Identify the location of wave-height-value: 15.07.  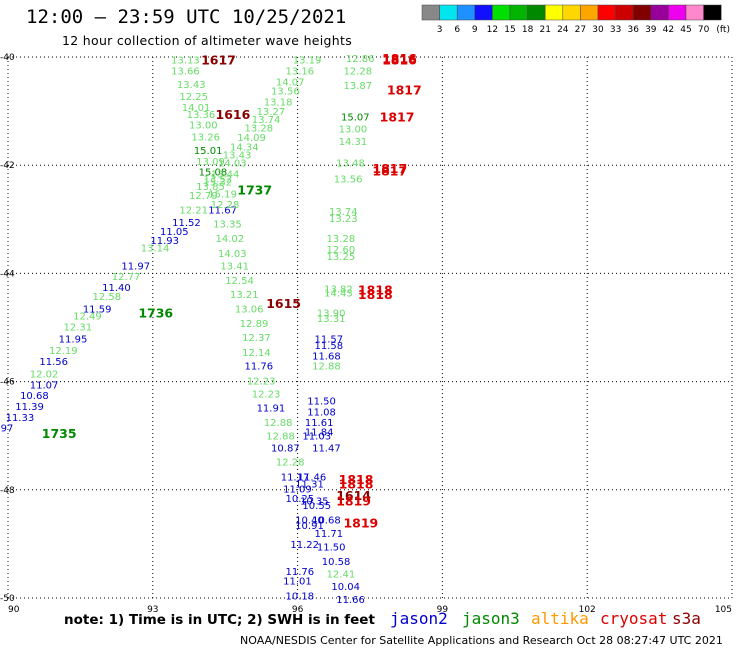
(355, 118).